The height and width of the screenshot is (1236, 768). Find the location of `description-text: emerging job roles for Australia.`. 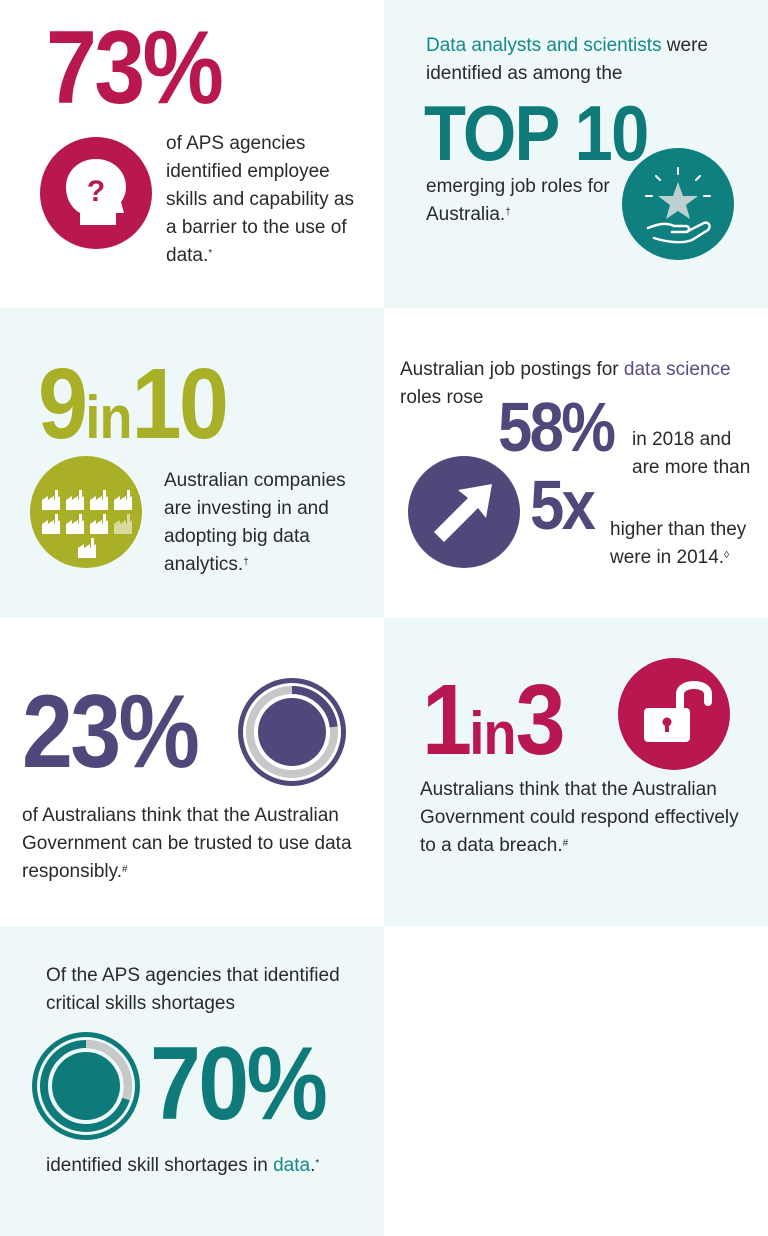

description-text: emerging job roles for Australia. is located at coordinates (518, 200).